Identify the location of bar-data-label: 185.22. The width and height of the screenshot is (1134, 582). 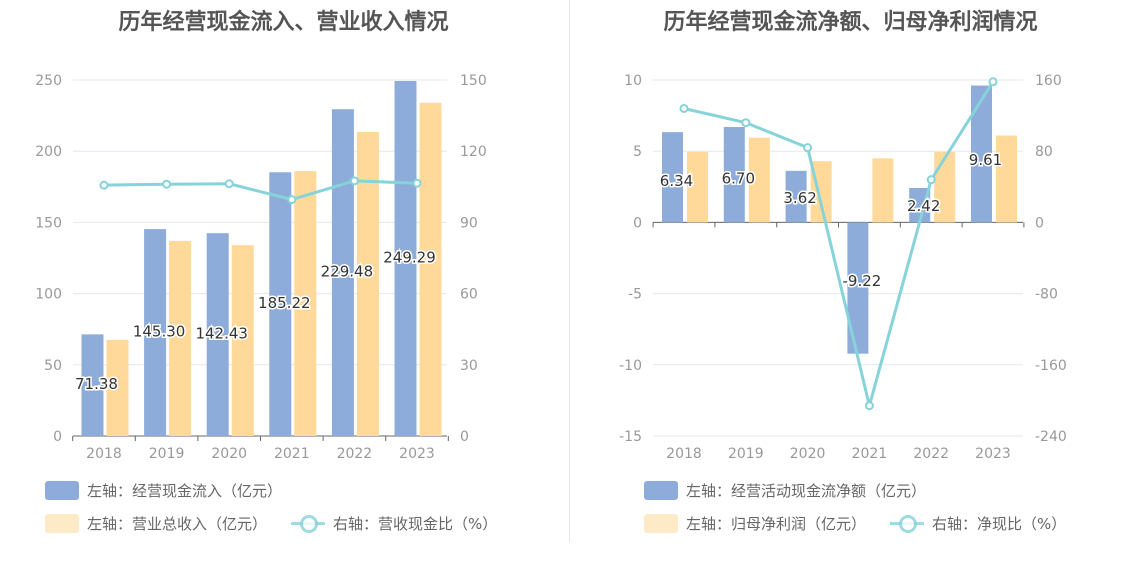
(284, 303).